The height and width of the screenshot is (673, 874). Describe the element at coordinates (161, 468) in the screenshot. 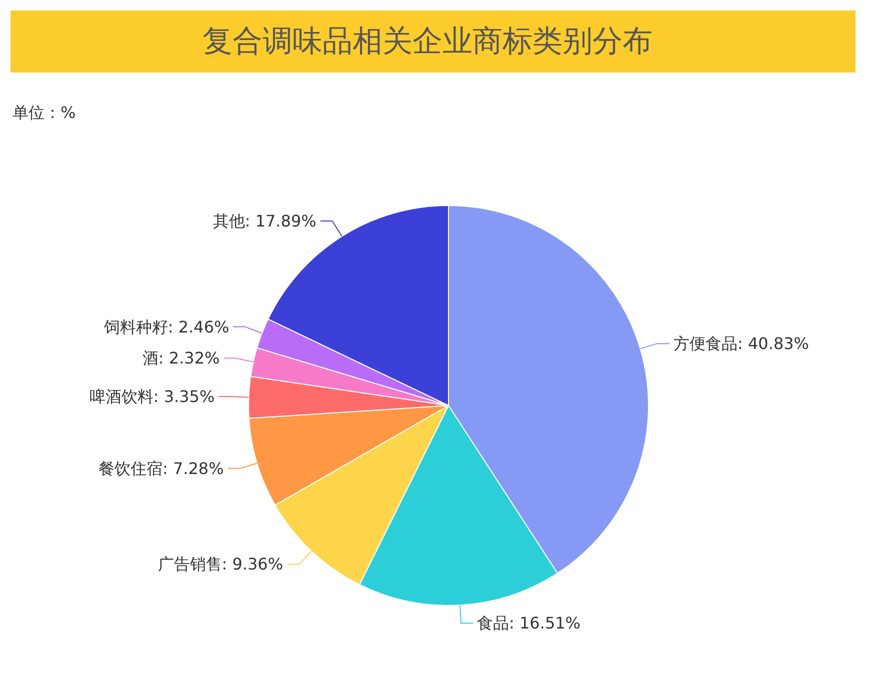

I see `slice-label: 餐饮住宿: 7.28%` at that location.